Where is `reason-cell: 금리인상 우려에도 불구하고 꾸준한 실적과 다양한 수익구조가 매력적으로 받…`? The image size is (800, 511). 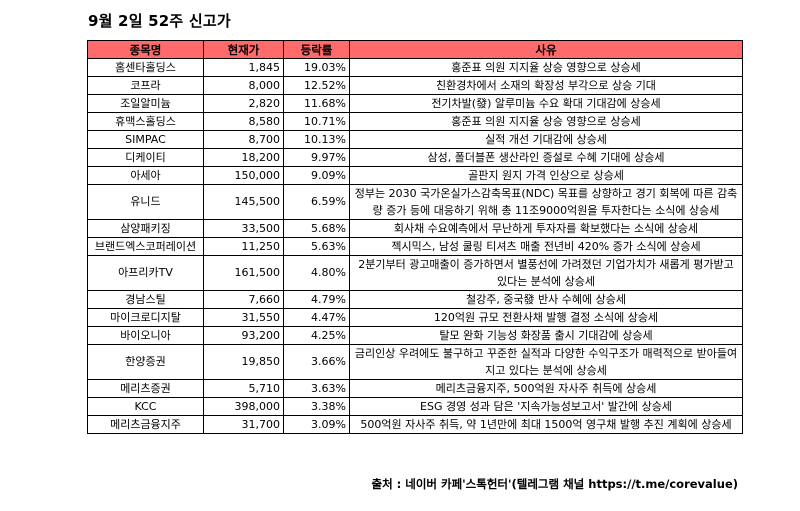
reason-cell: 금리인상 우려에도 불구하고 꾸준한 실적과 다양한 수익구조가 매력적으로 받… is located at coordinates (546, 362).